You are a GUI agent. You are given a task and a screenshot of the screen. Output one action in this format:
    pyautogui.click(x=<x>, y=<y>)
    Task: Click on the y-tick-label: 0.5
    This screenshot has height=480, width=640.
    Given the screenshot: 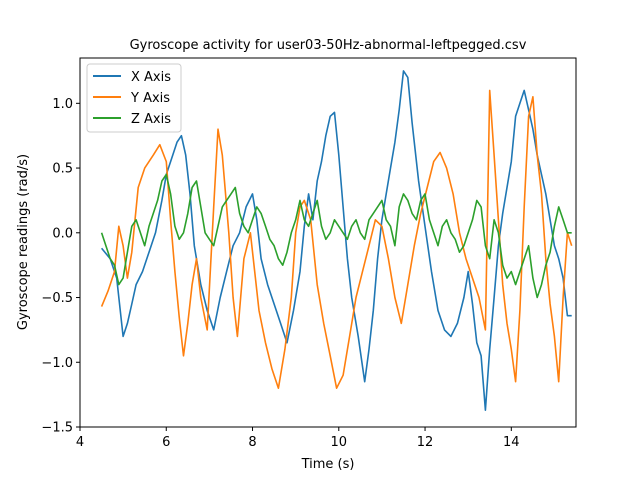 What is the action you would take?
    pyautogui.click(x=62, y=169)
    